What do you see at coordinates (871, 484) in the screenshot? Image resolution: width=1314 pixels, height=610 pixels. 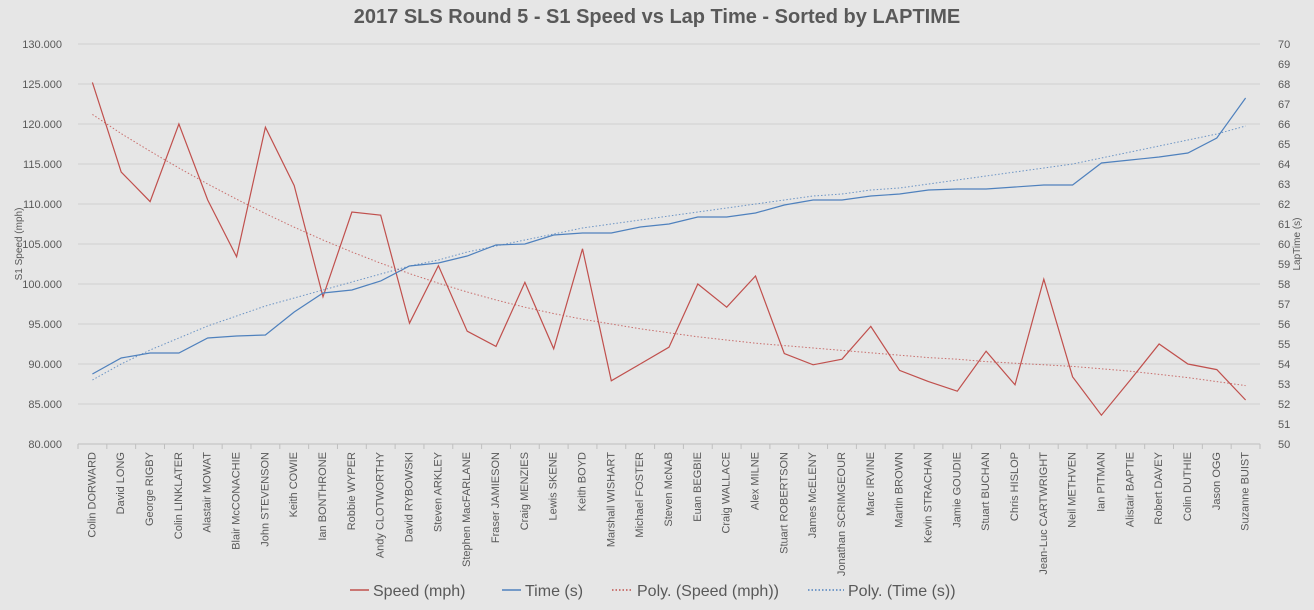 I see `x-tick-label: Marc IRVINE` at bounding box center [871, 484].